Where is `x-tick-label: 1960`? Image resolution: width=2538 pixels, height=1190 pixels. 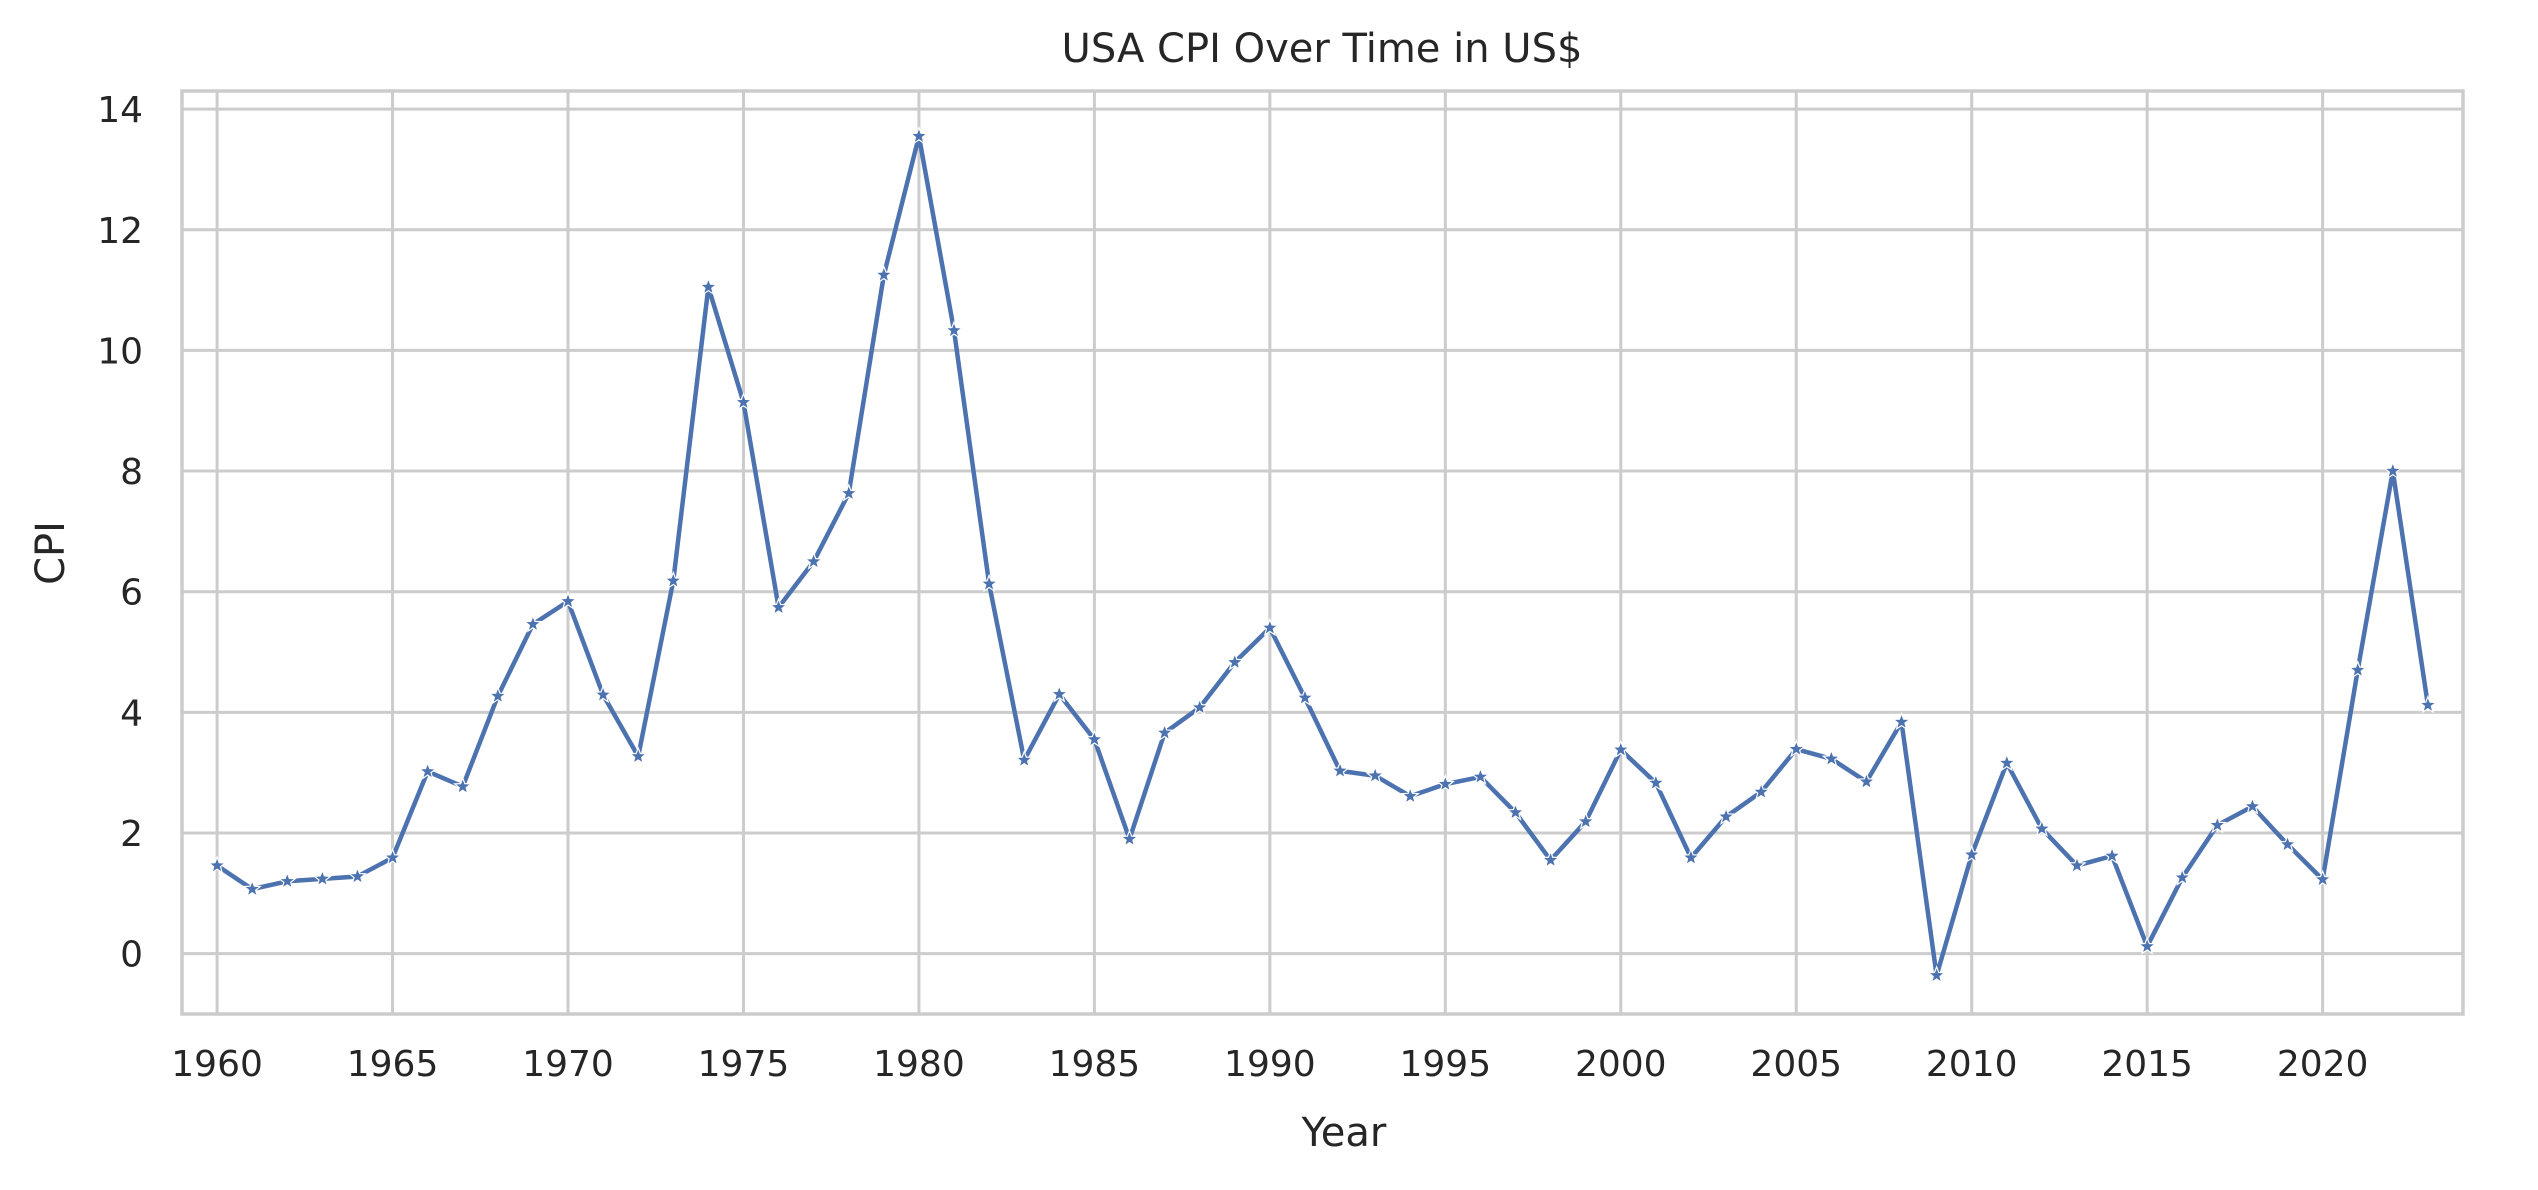 x-tick-label: 1960 is located at coordinates (217, 1064).